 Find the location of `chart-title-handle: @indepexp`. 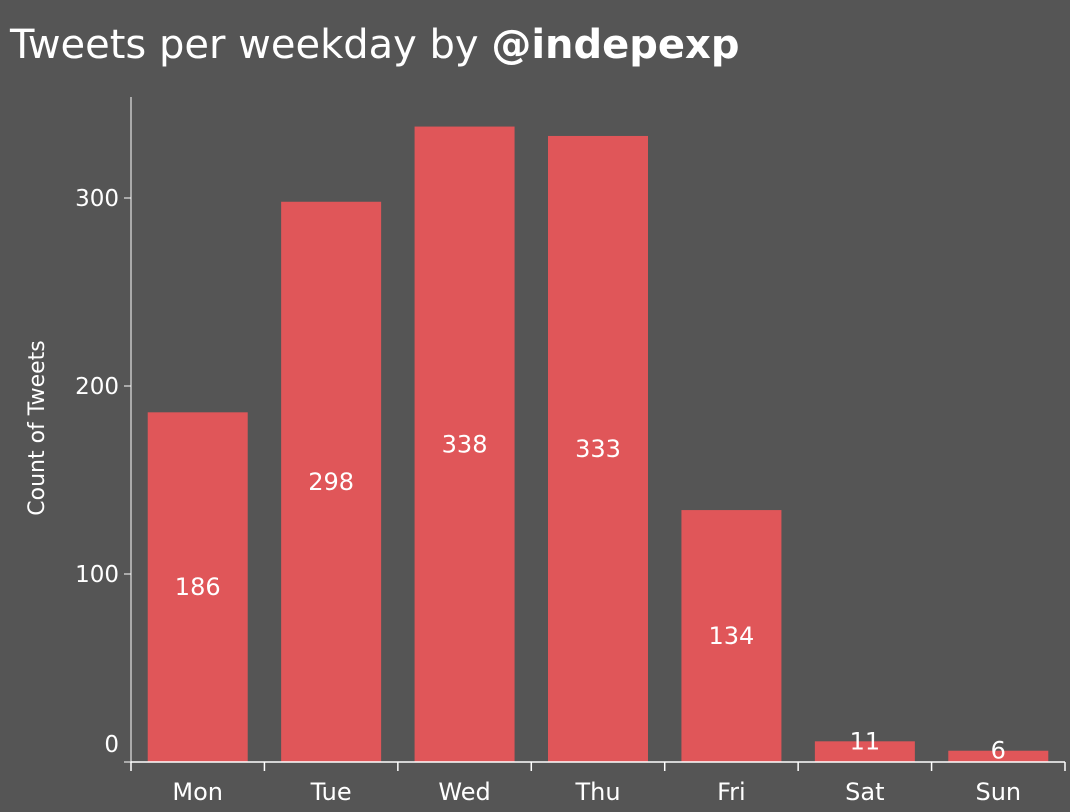

chart-title-handle: @indepexp is located at coordinates (615, 45).